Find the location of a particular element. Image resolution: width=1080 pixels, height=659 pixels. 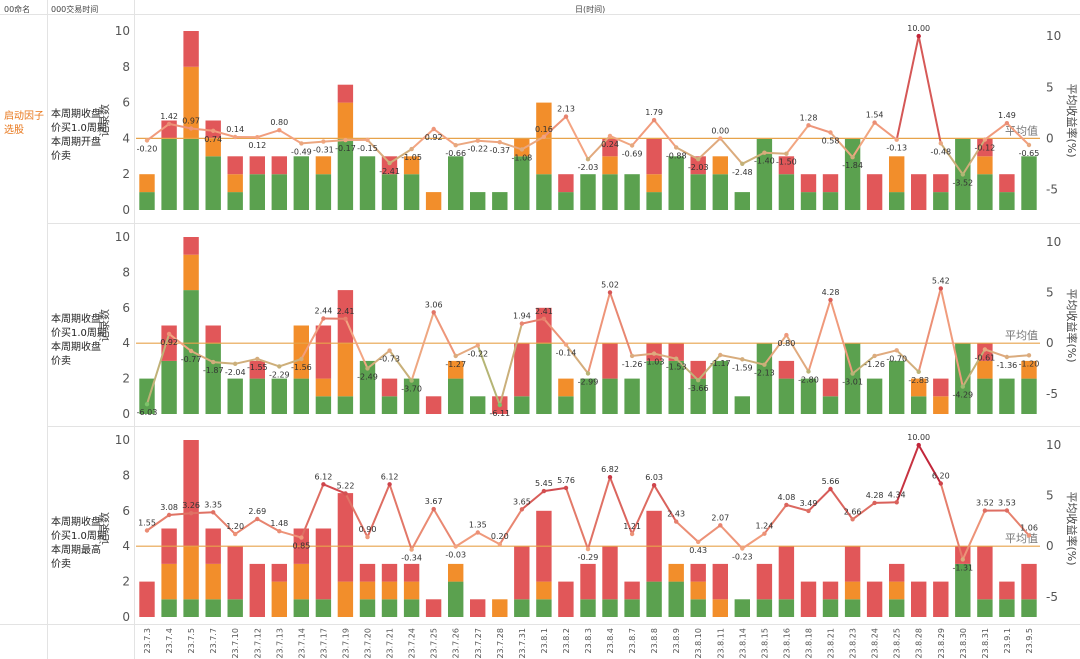

right-tick-label: -5 is located at coordinates (1052, 597).